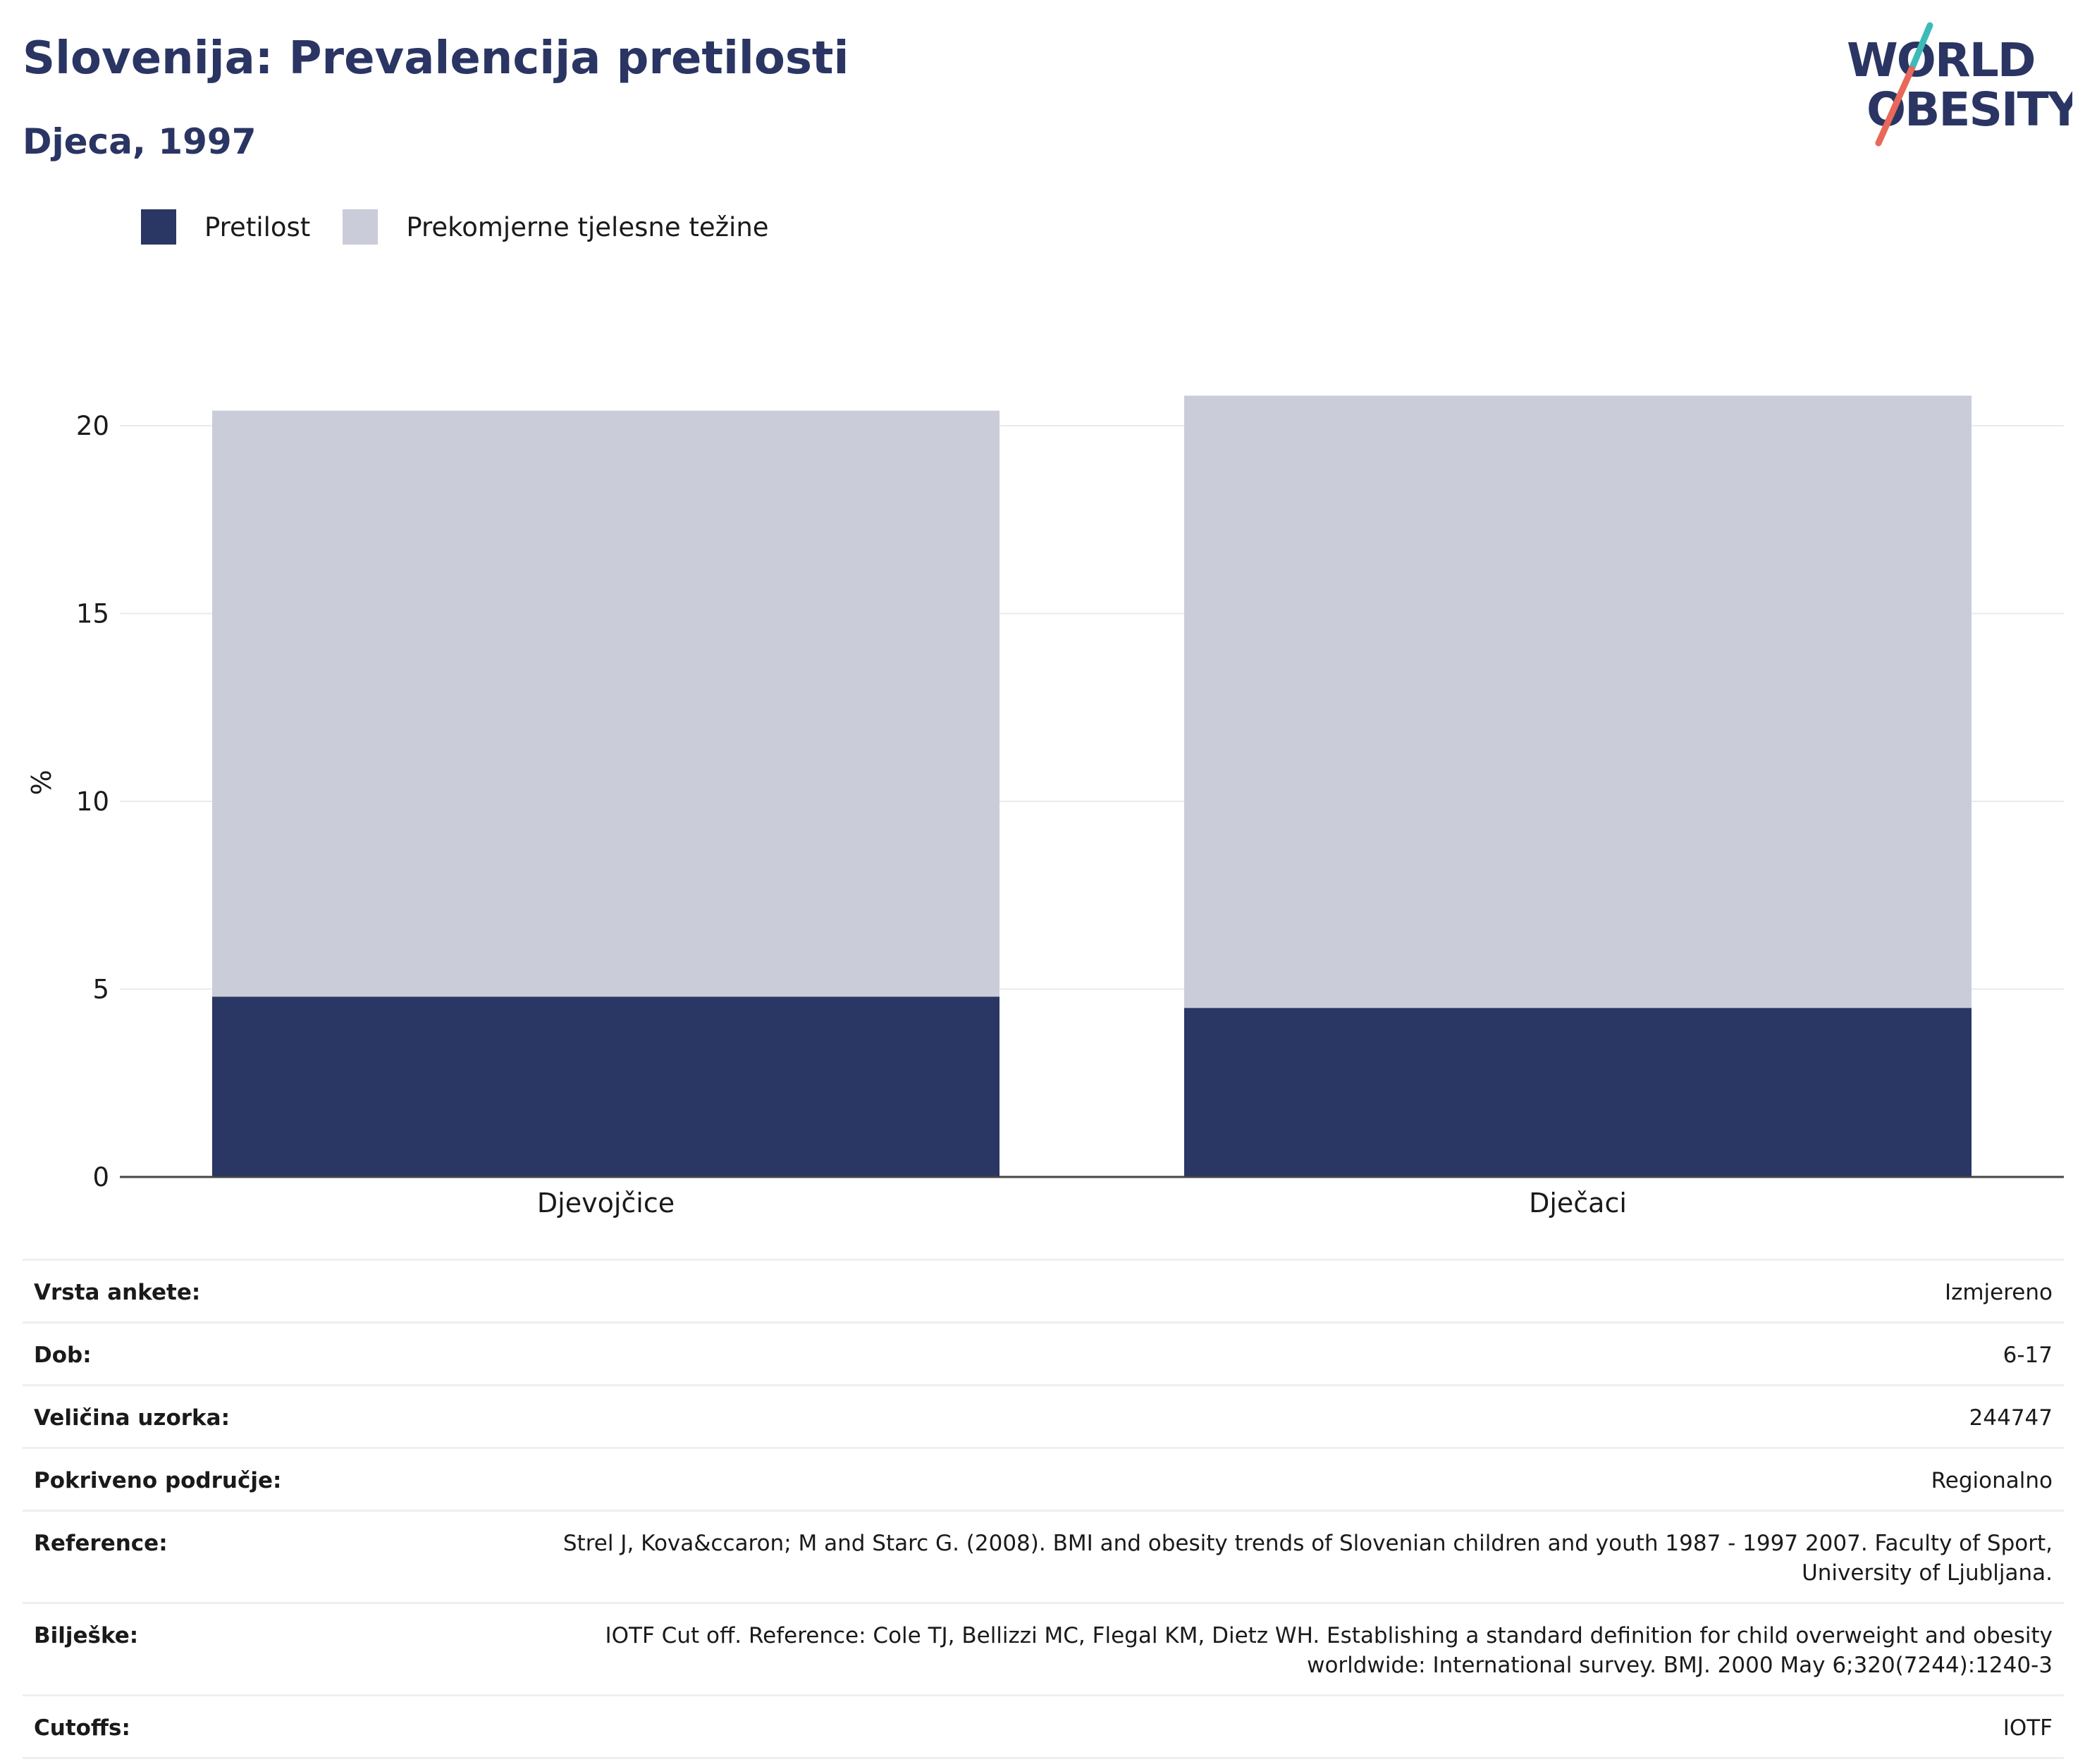 This screenshot has height=1764, width=2085. Describe the element at coordinates (1920, 47) in the screenshot. I see `logo-slash-teal` at that location.